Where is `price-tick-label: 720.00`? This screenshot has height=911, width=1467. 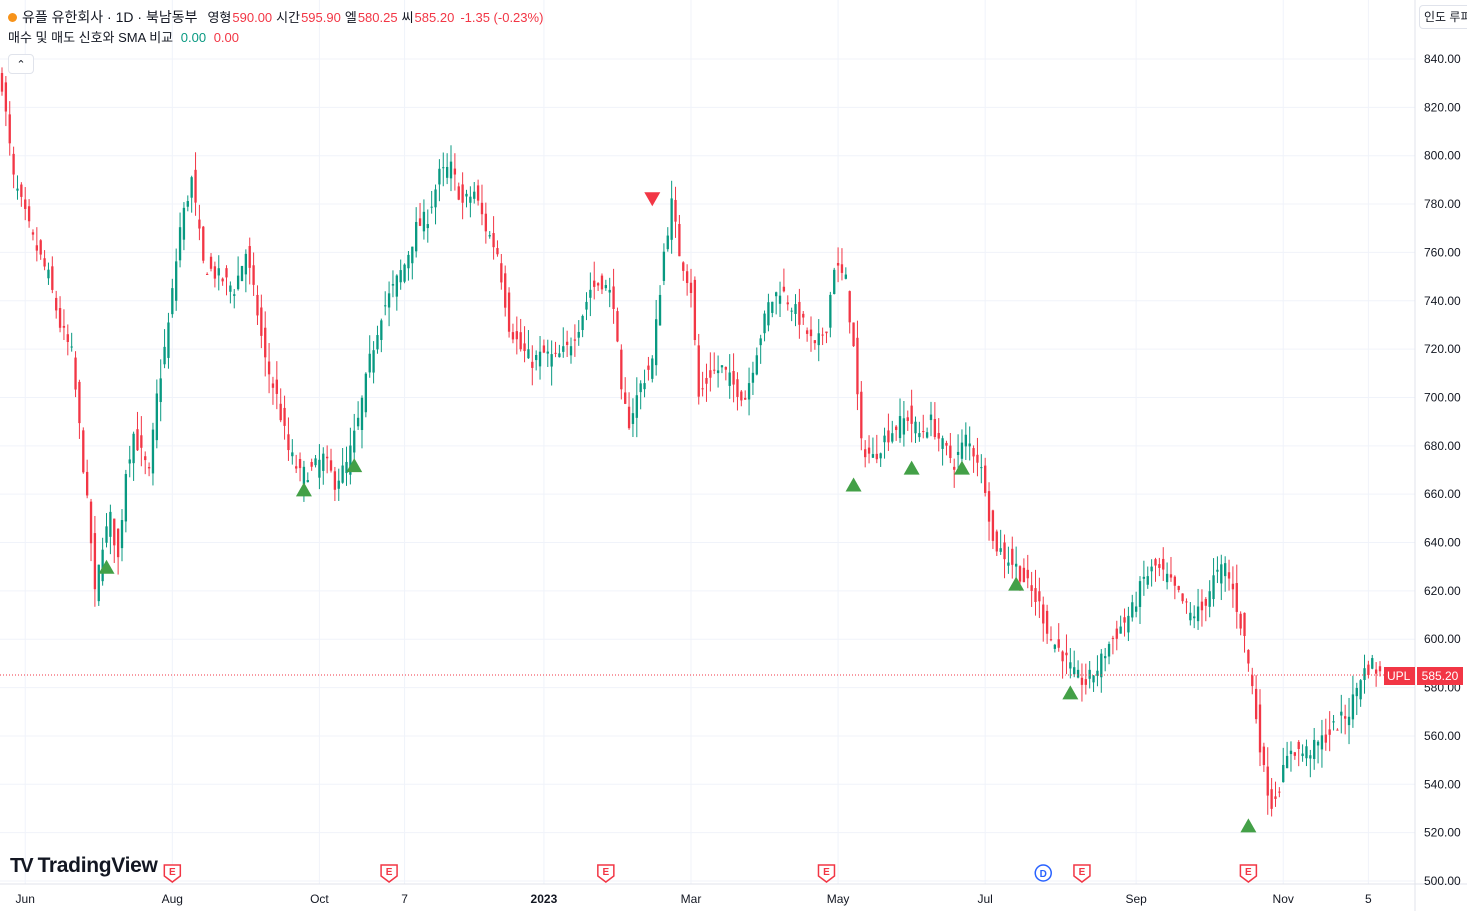 price-tick-label: 720.00 is located at coordinates (1442, 349).